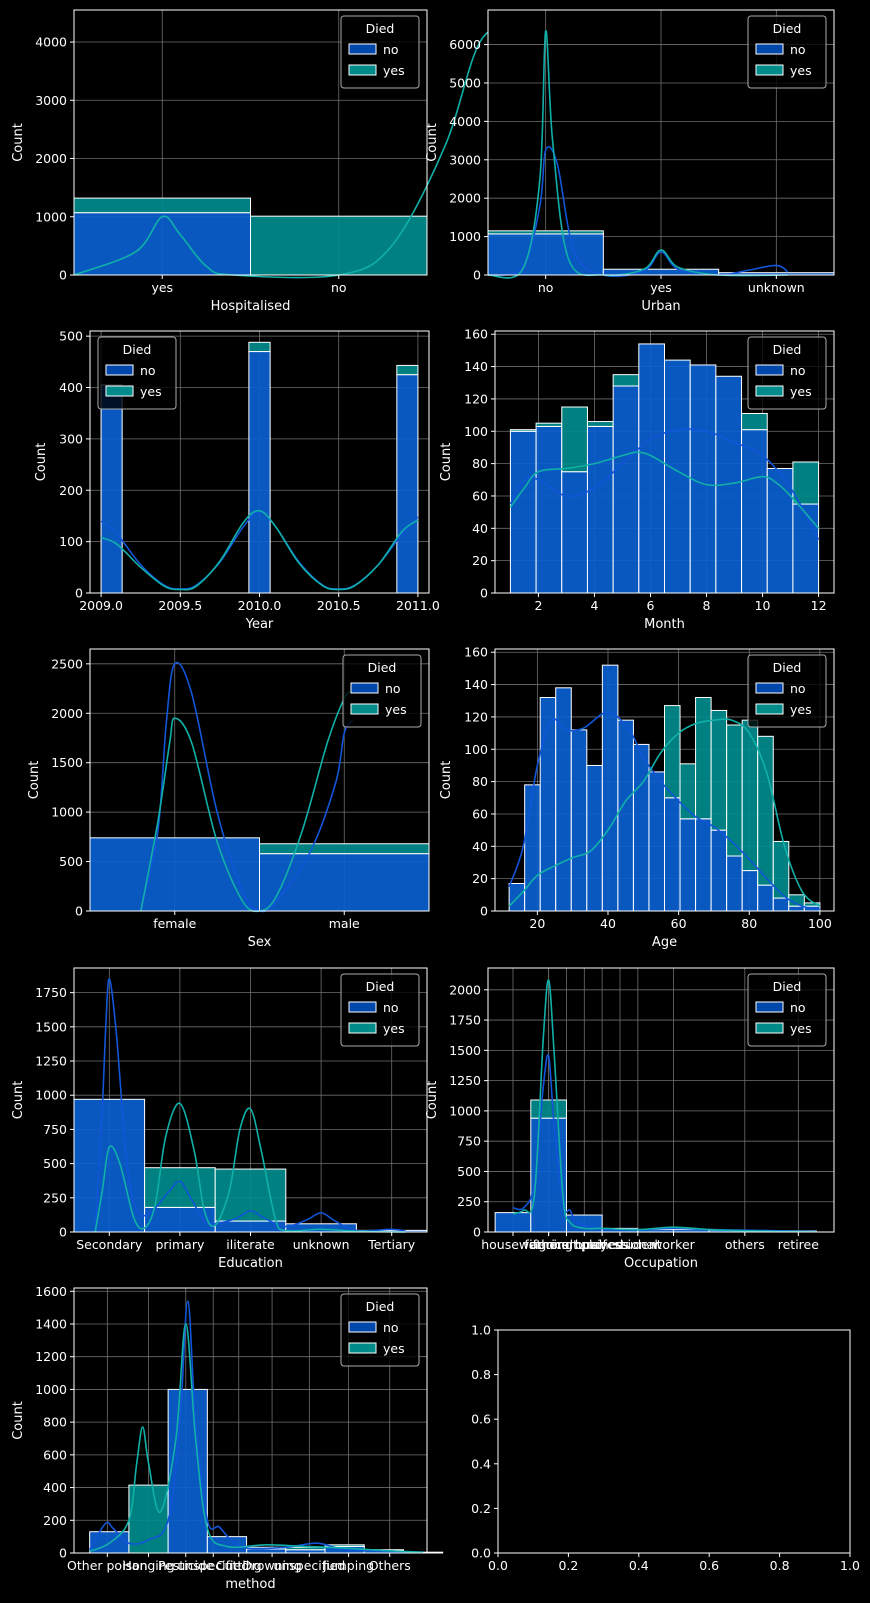  What do you see at coordinates (51, 1291) in the screenshot?
I see `y-tick-label: 1600` at bounding box center [51, 1291].